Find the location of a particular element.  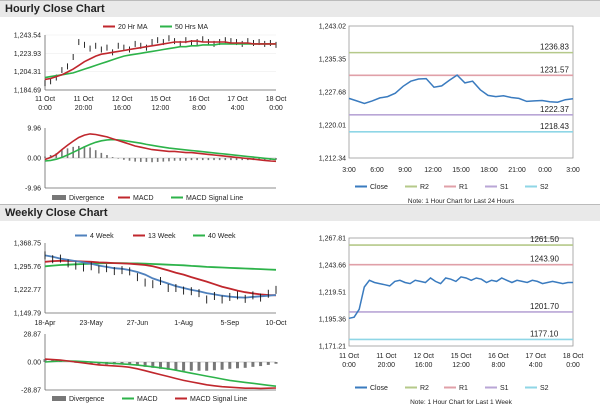

hourly-24h-close-line is located at coordinates (461, 89).